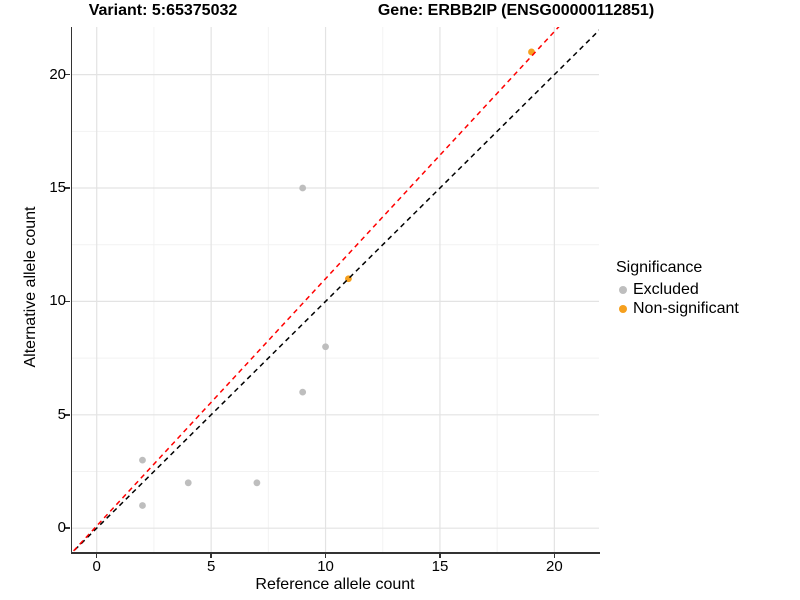 The height and width of the screenshot is (600, 800). I want to click on y-tick-label: 0, so click(61, 528).